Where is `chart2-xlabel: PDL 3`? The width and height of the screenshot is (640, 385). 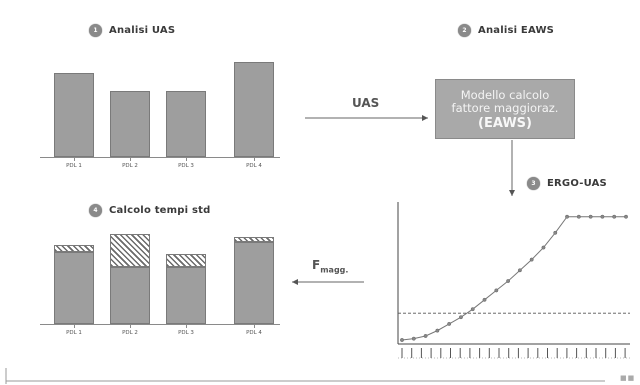
chart2-xlabel: PDL 3 is located at coordinates (186, 333).